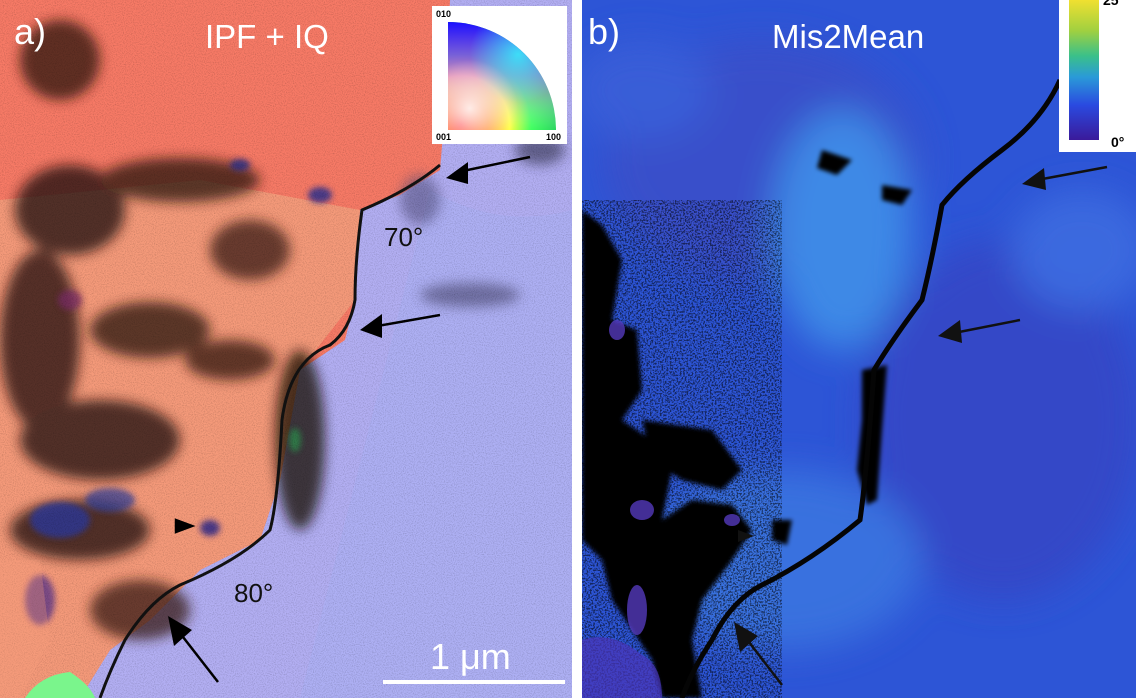  What do you see at coordinates (1084, 70) in the screenshot?
I see `colorbar-gradient` at bounding box center [1084, 70].